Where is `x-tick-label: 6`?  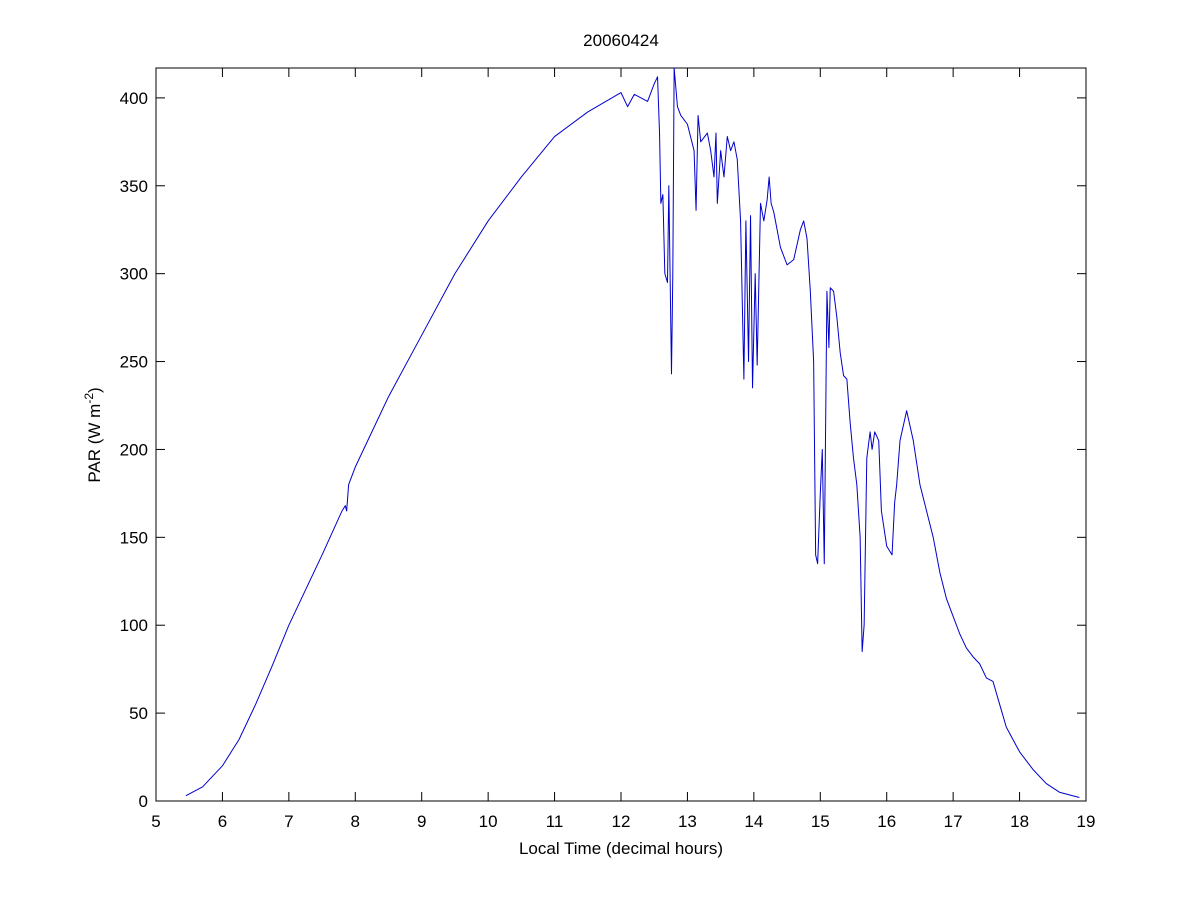 x-tick-label: 6 is located at coordinates (222, 821).